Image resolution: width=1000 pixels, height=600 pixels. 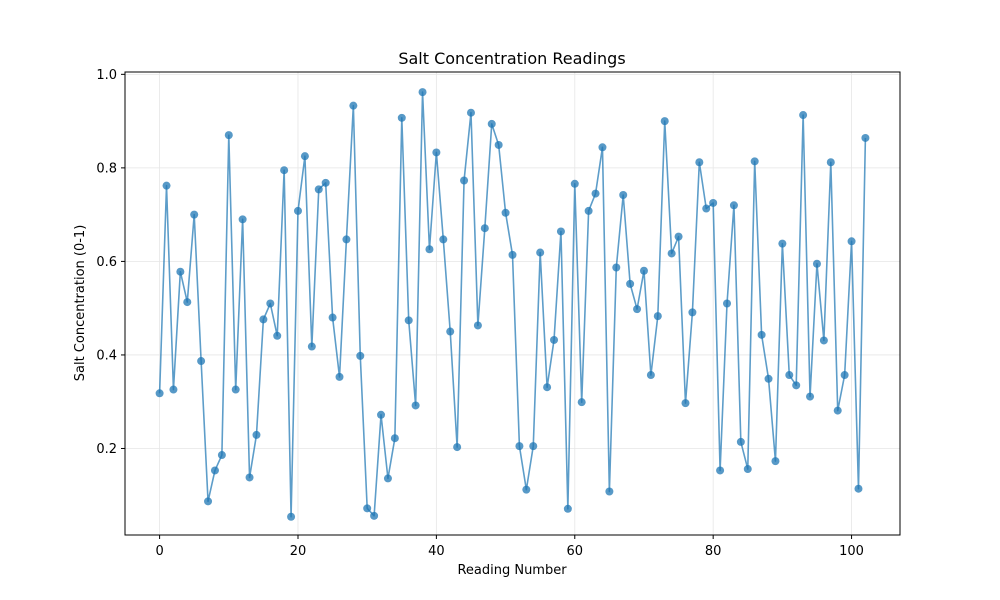 What do you see at coordinates (106, 75) in the screenshot?
I see `y-tick-label: 1.0` at bounding box center [106, 75].